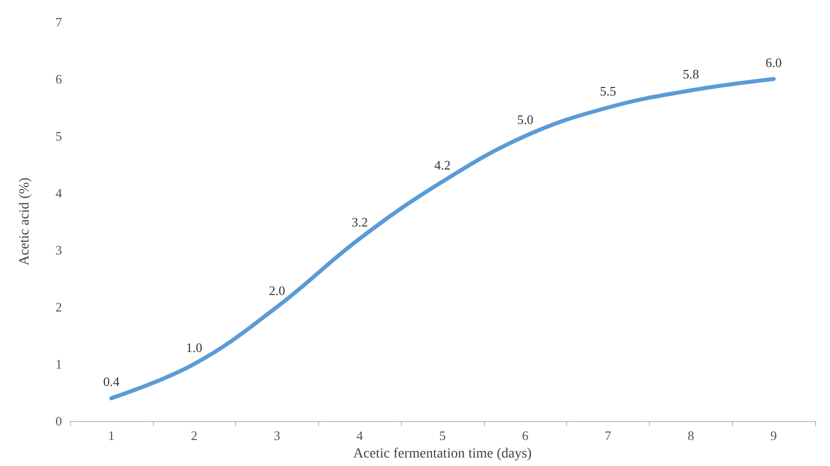 The image size is (830, 466). Describe the element at coordinates (360, 435) in the screenshot. I see `x-tick-label: 4` at that location.